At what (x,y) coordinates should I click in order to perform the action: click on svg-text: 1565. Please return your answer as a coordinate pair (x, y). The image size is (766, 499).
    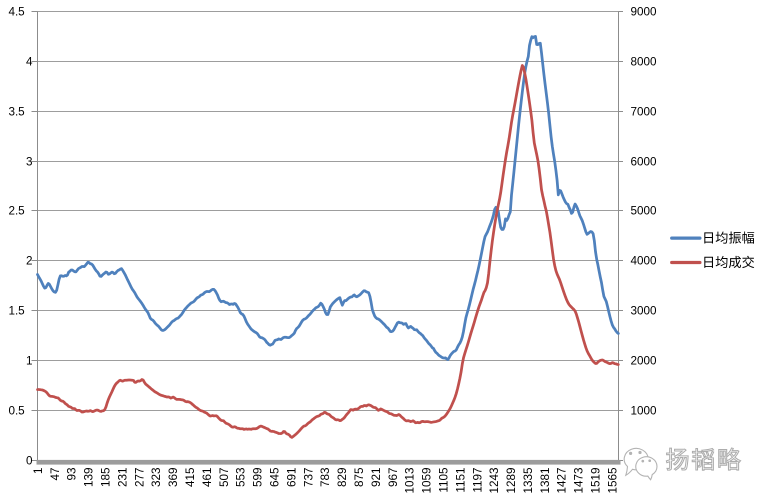
    Looking at the image, I should click on (612, 480).